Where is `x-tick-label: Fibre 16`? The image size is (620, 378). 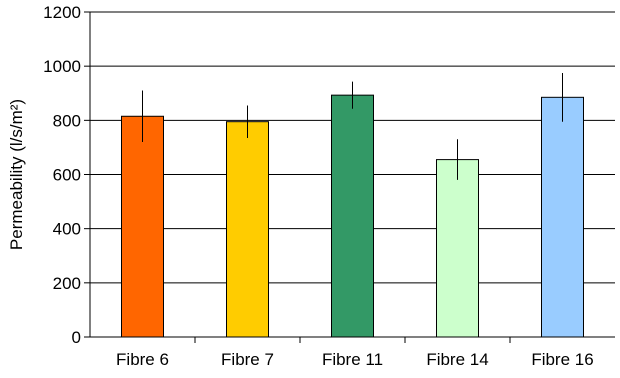 x-tick-label: Fibre 16 is located at coordinates (562, 359).